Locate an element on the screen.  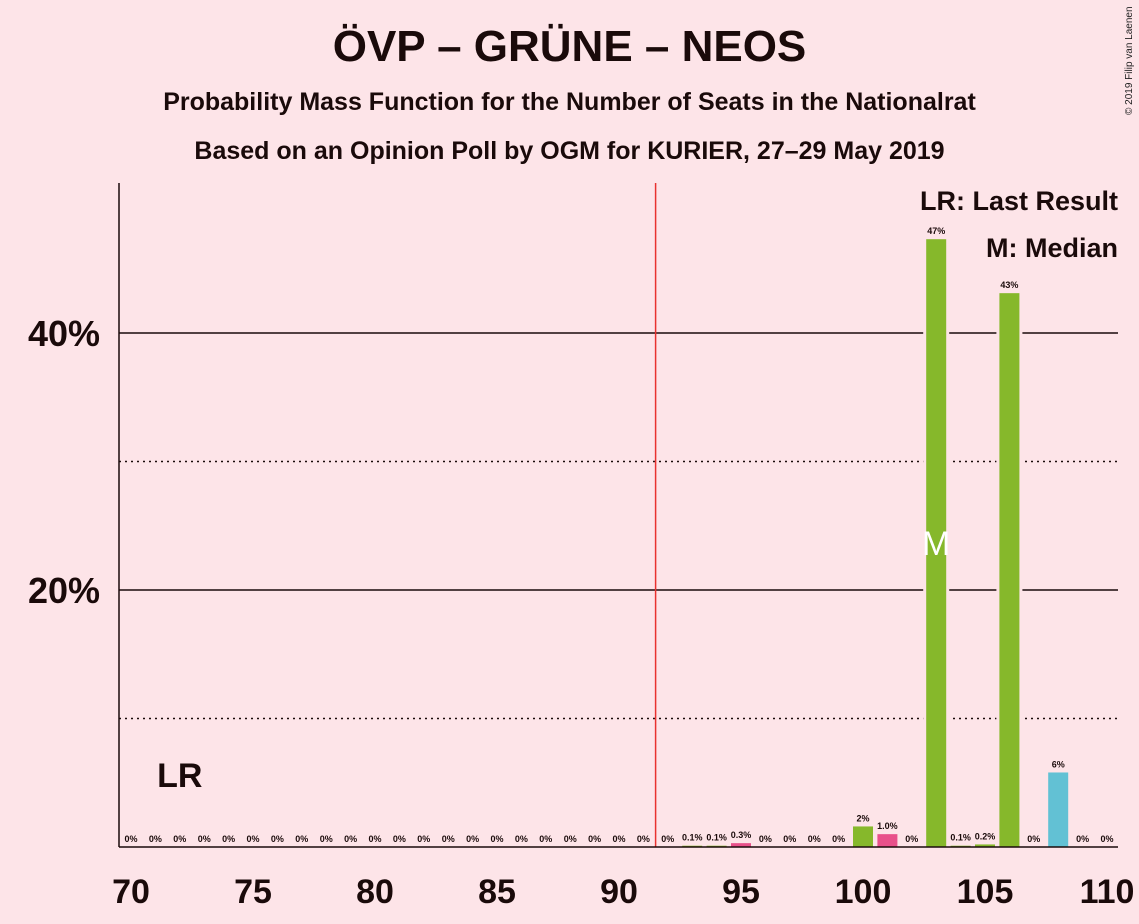
bar-label-72: 0% is located at coordinates (179, 839).